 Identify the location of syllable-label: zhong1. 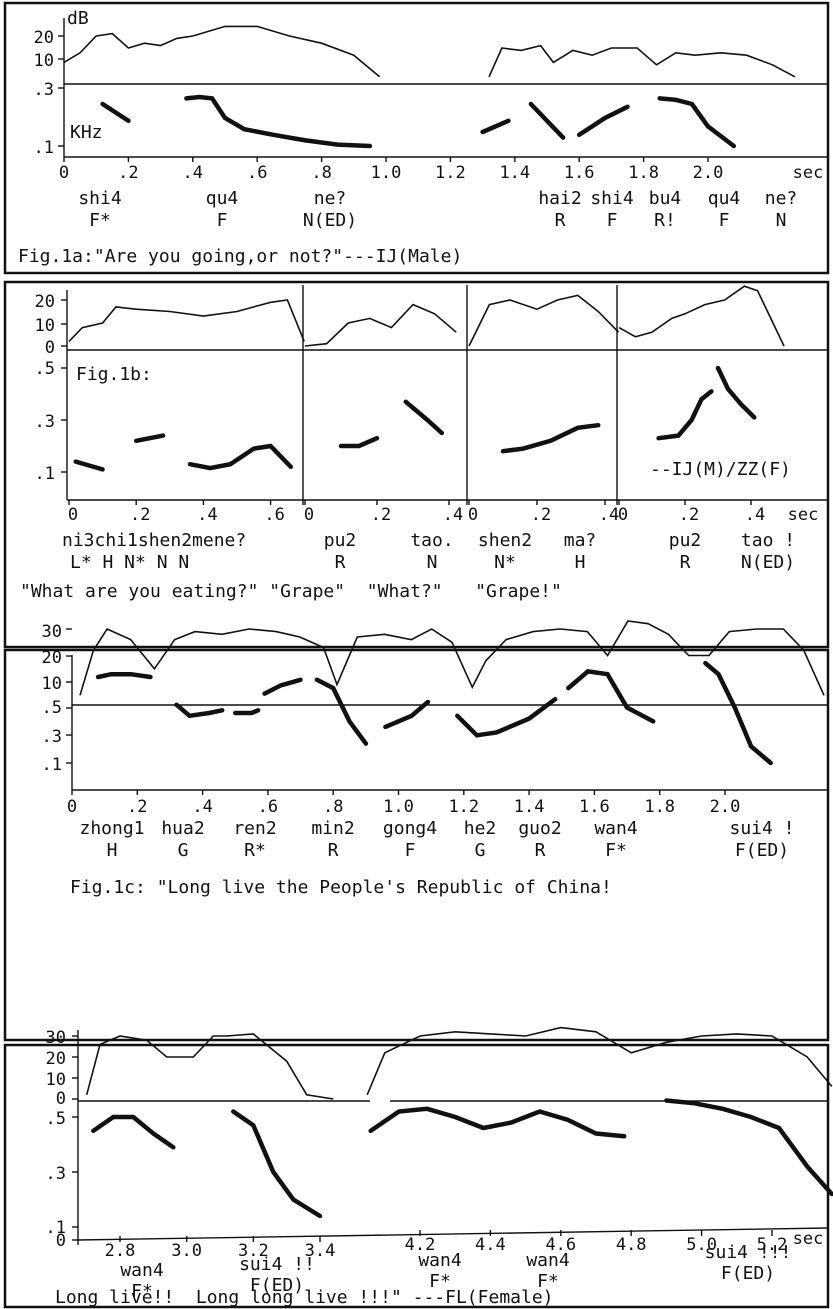
(111, 828).